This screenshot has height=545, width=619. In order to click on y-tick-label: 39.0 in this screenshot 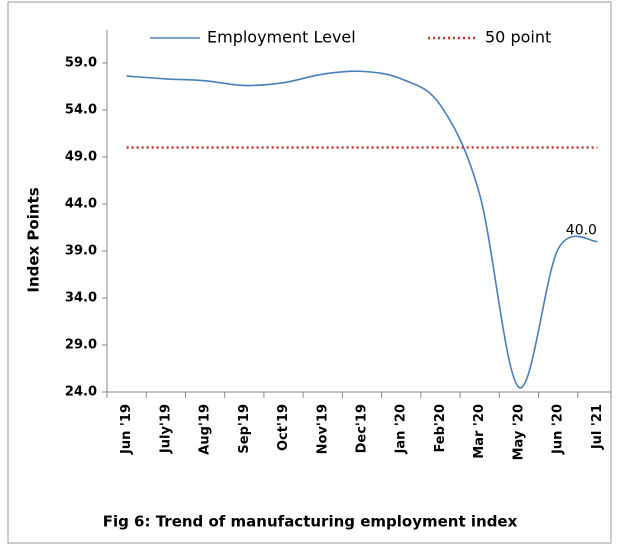, I will do `click(81, 250)`.